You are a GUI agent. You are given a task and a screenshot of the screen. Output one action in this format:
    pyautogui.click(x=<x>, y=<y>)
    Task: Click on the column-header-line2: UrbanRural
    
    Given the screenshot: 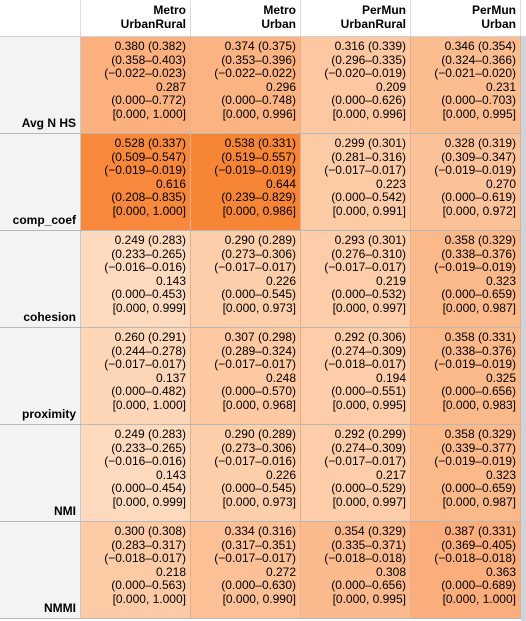 What is the action you would take?
    pyautogui.click(x=373, y=24)
    